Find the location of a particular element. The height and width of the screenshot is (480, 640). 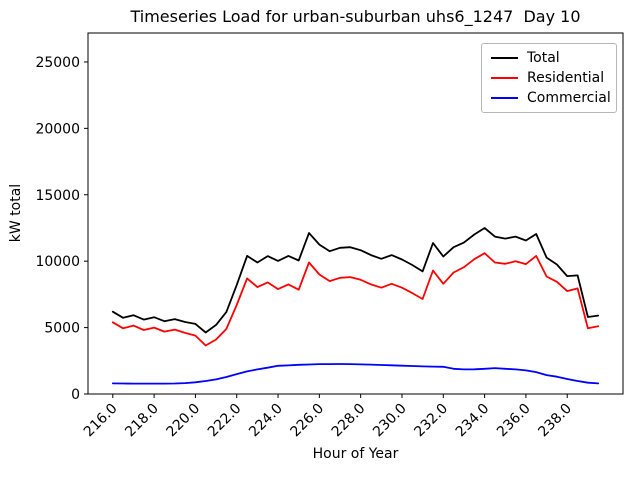

legend-item-total: Total is located at coordinates (549, 58).